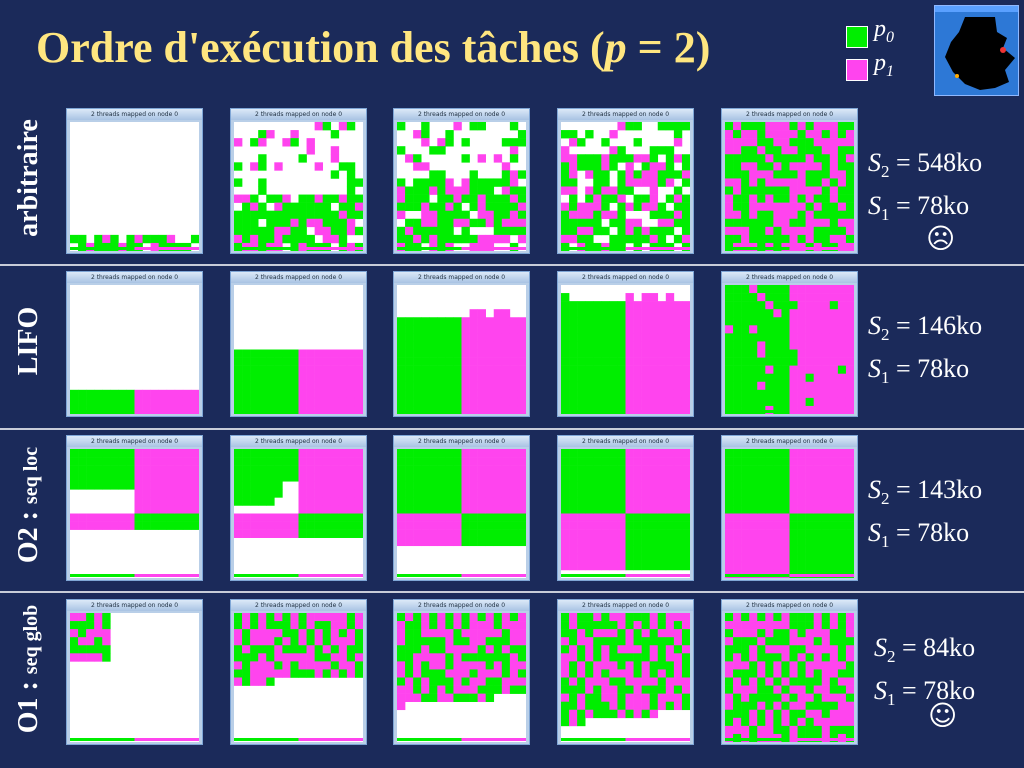 This screenshot has height=768, width=1024. What do you see at coordinates (28, 704) in the screenshot?
I see `row-label-main: O1 :` at bounding box center [28, 704].